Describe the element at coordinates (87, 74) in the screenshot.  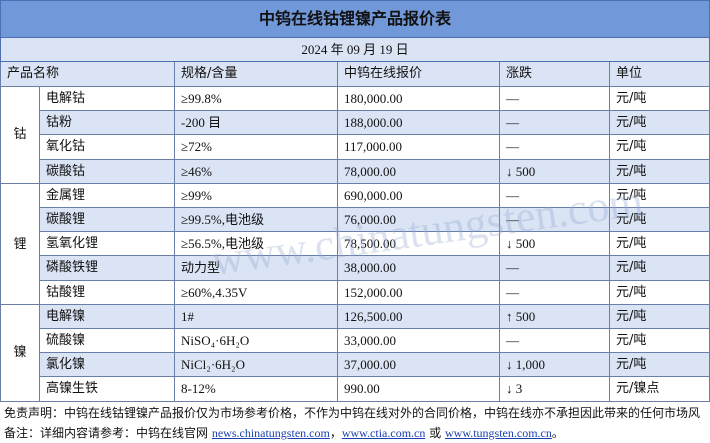
I see `column-header: 产品名称` at that location.